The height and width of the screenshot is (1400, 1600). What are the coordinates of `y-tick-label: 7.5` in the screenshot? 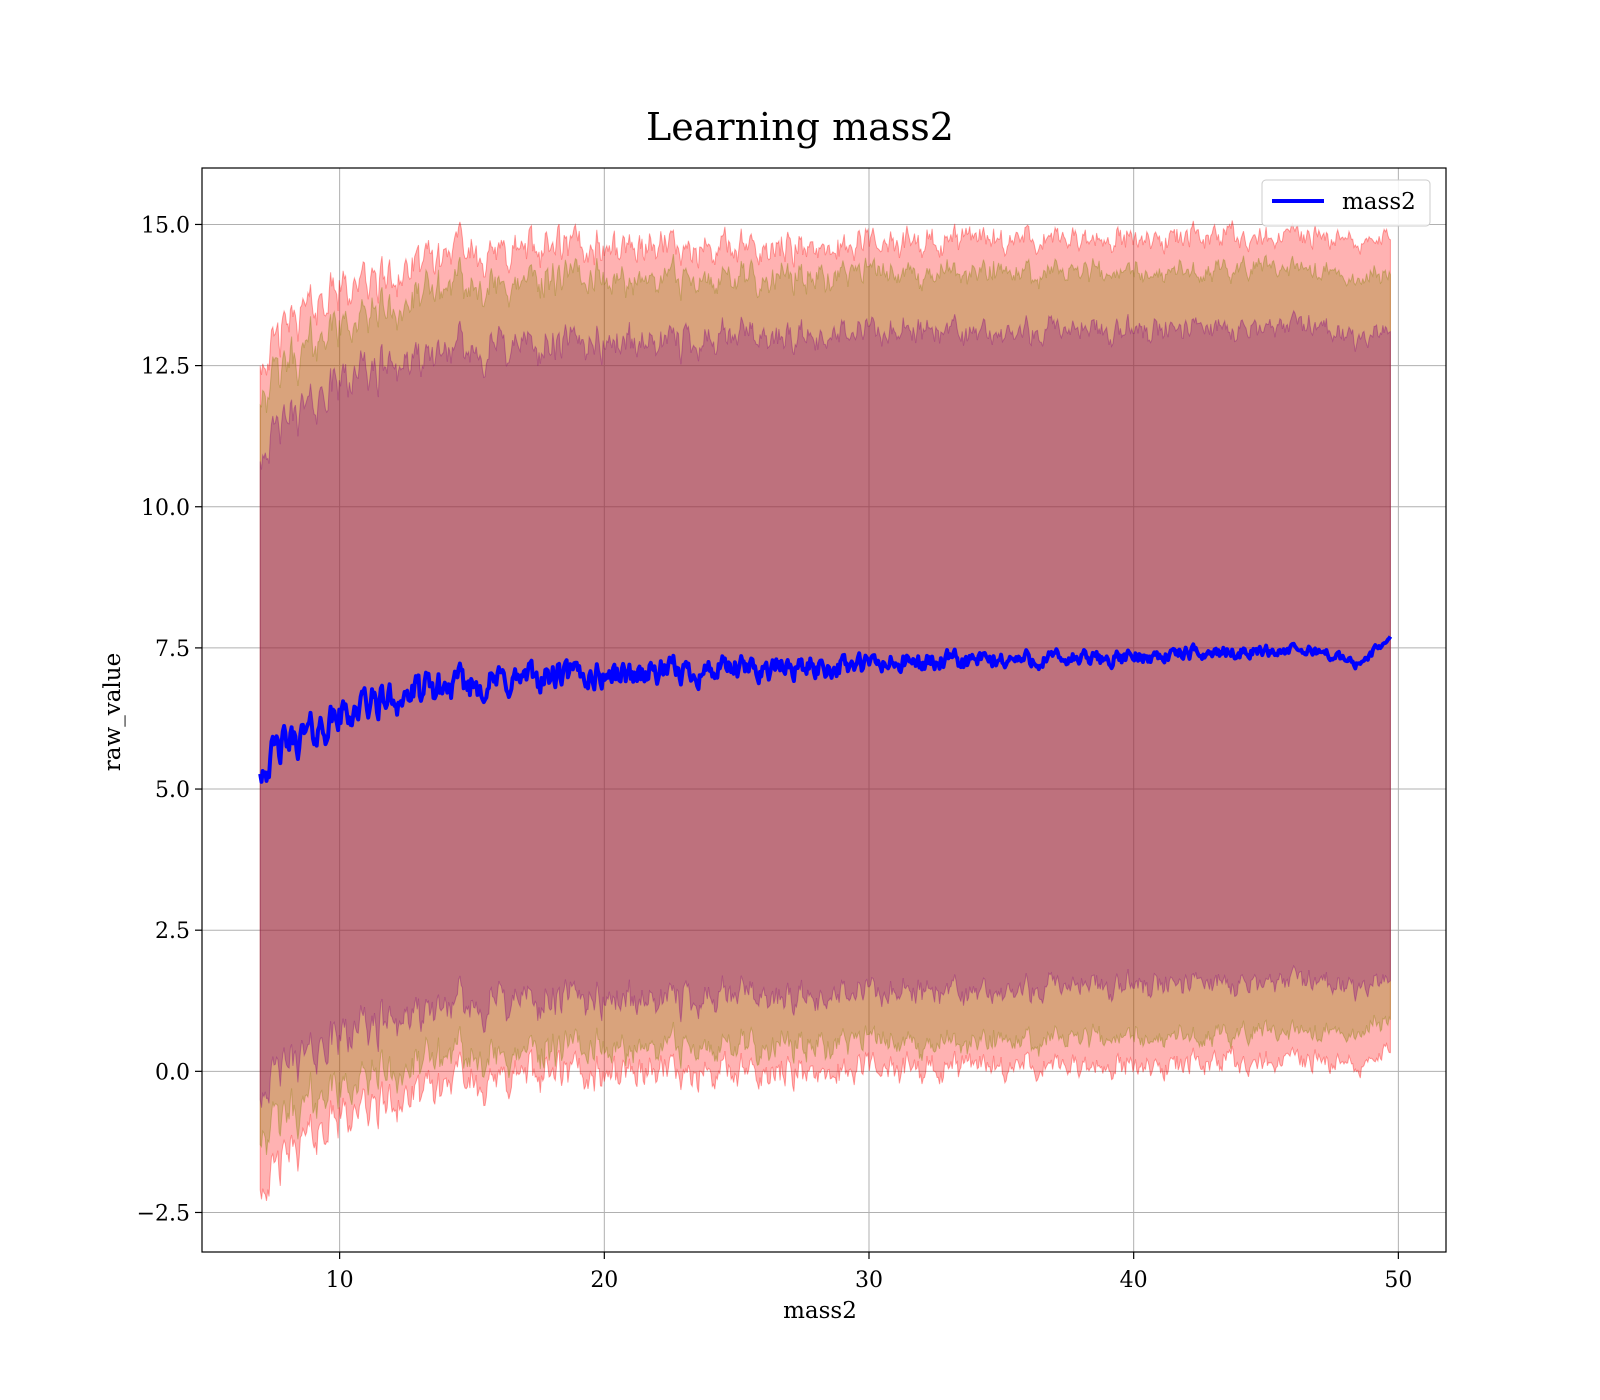 It's located at (172, 649).